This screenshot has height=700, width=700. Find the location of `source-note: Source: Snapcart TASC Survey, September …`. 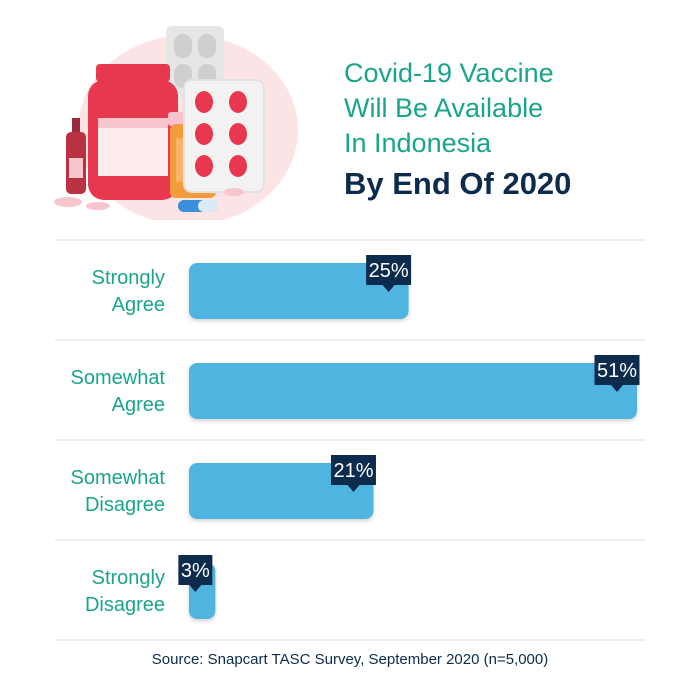

source-note: Source: Snapcart TASC Survey, September … is located at coordinates (350, 659).